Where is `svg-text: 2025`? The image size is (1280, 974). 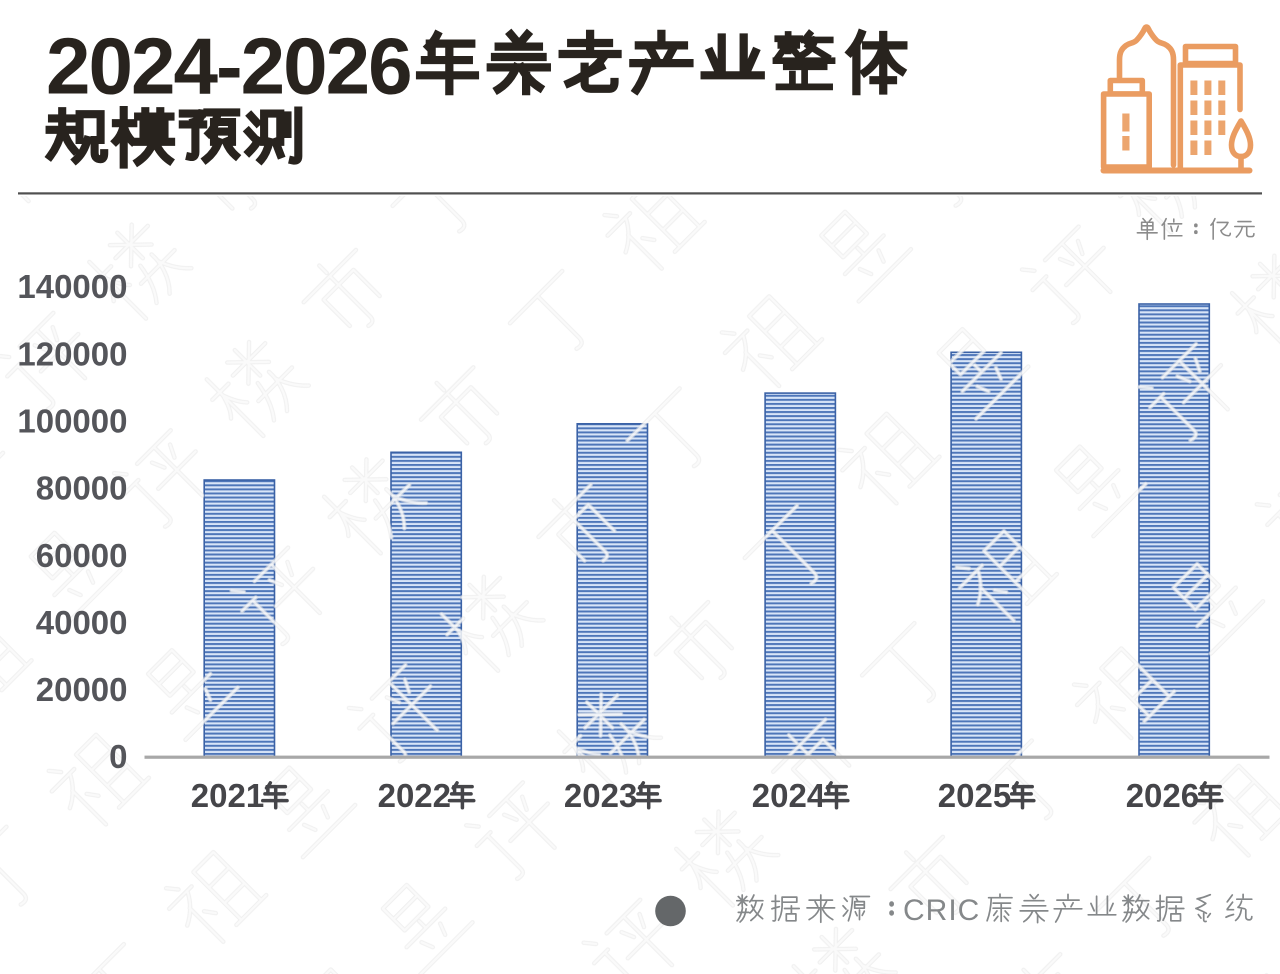
svg-text: 2025 is located at coordinates (974, 795).